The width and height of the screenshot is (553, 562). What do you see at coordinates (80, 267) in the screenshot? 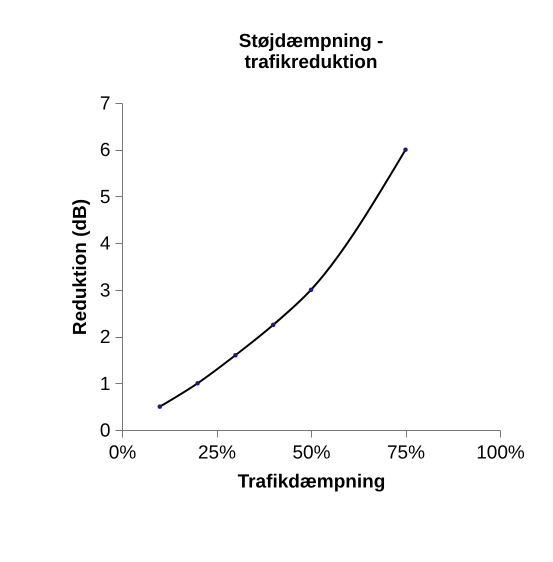
I see `y-axis-title: Reduktion (dB)` at bounding box center [80, 267].